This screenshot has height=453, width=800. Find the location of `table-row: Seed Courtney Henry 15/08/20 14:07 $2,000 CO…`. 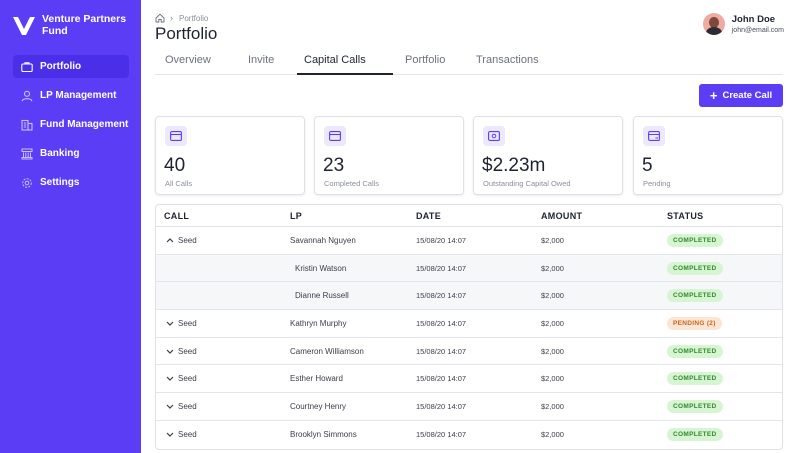

table-row: Seed Courtney Henry 15/08/20 14:07 $2,000 CO… is located at coordinates (469, 407).